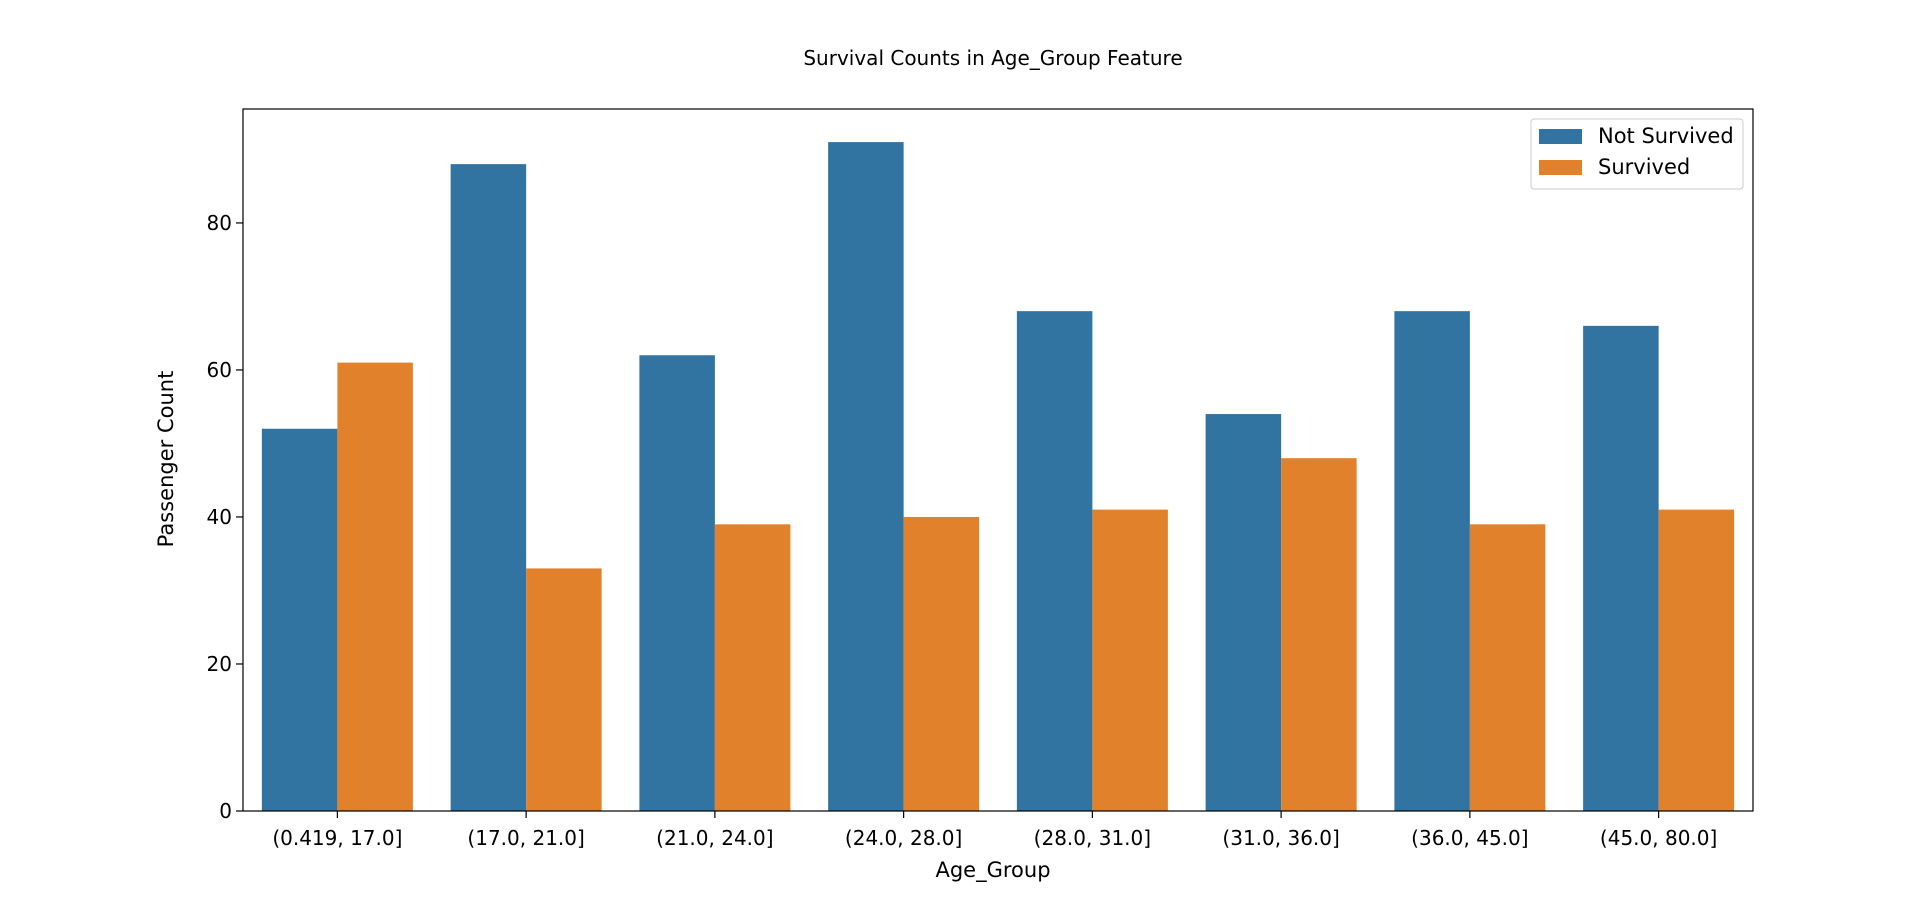 The image size is (1923, 905). I want to click on y-axis-ticks: 0 20 40 60 80, so click(225, 517).